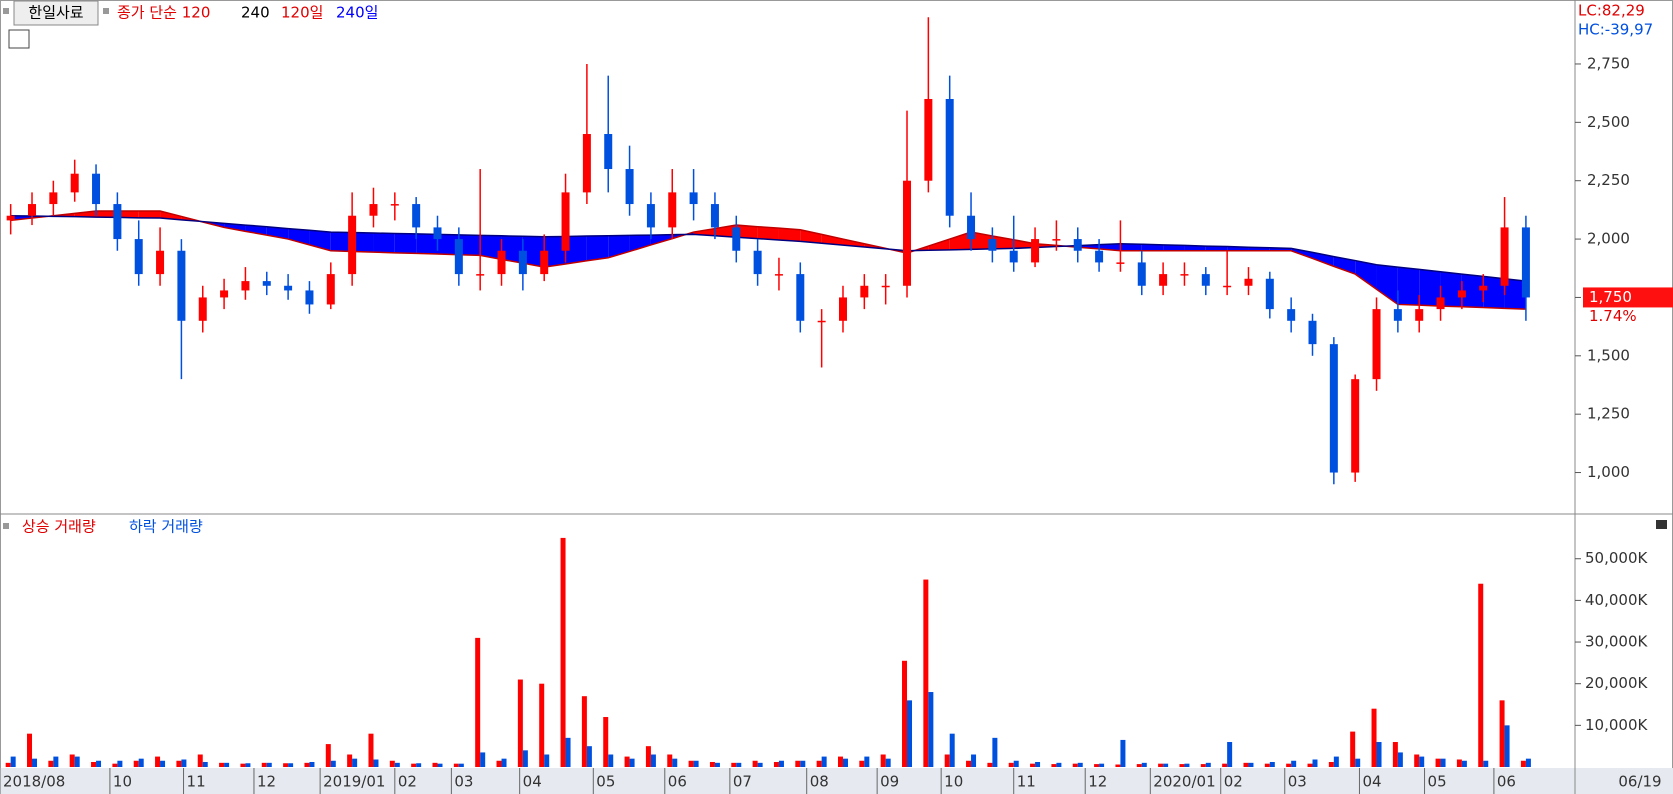  What do you see at coordinates (1608, 414) in the screenshot?
I see `y-tick-label: 1,250` at bounding box center [1608, 414].